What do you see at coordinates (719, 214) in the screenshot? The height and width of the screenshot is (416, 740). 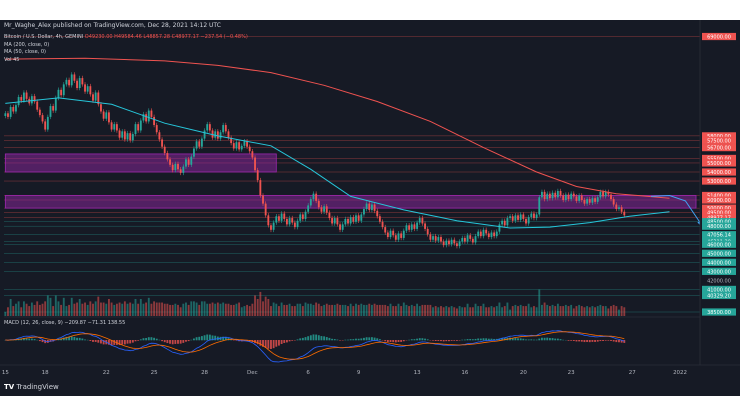 I see `price-label: 49500.00` at bounding box center [719, 214].